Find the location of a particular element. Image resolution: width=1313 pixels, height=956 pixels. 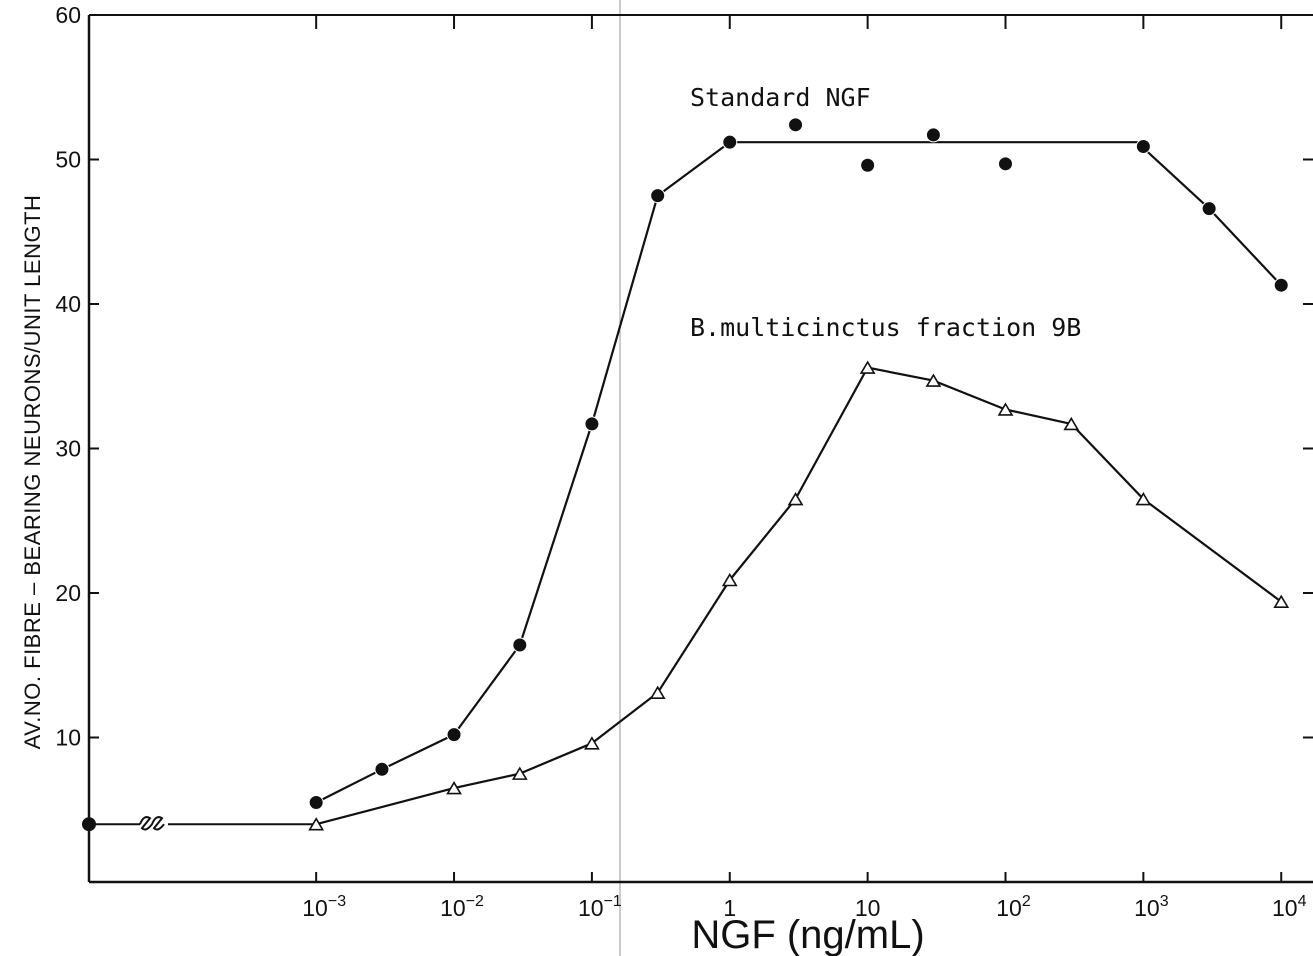

x-tick-label: 10² is located at coordinates (1013, 907).